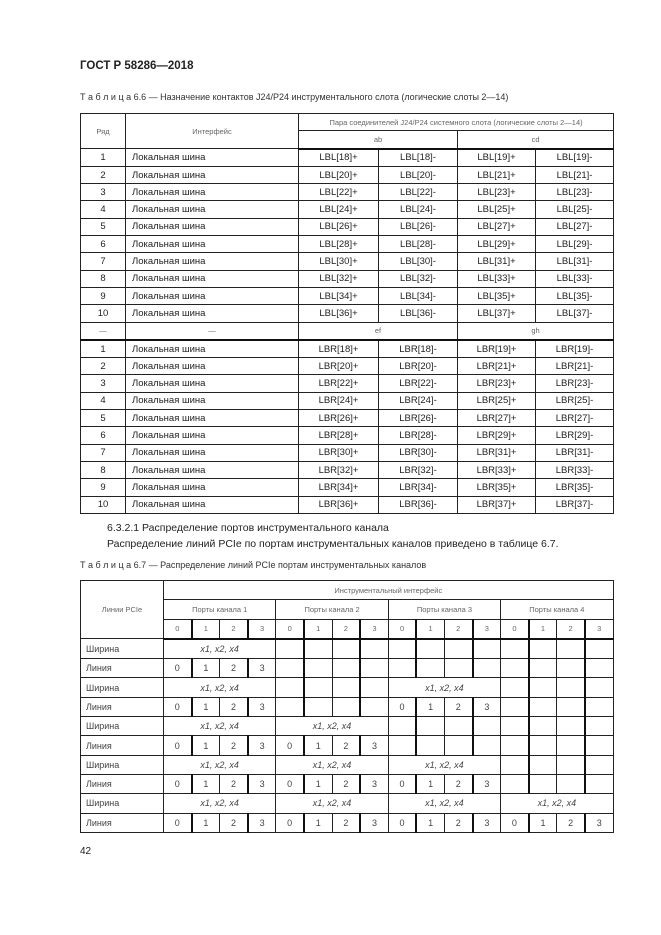 Image resolution: width=661 pixels, height=935 pixels. What do you see at coordinates (338, 278) in the screenshot?
I see `signal-cell: LBL[32]+` at bounding box center [338, 278].